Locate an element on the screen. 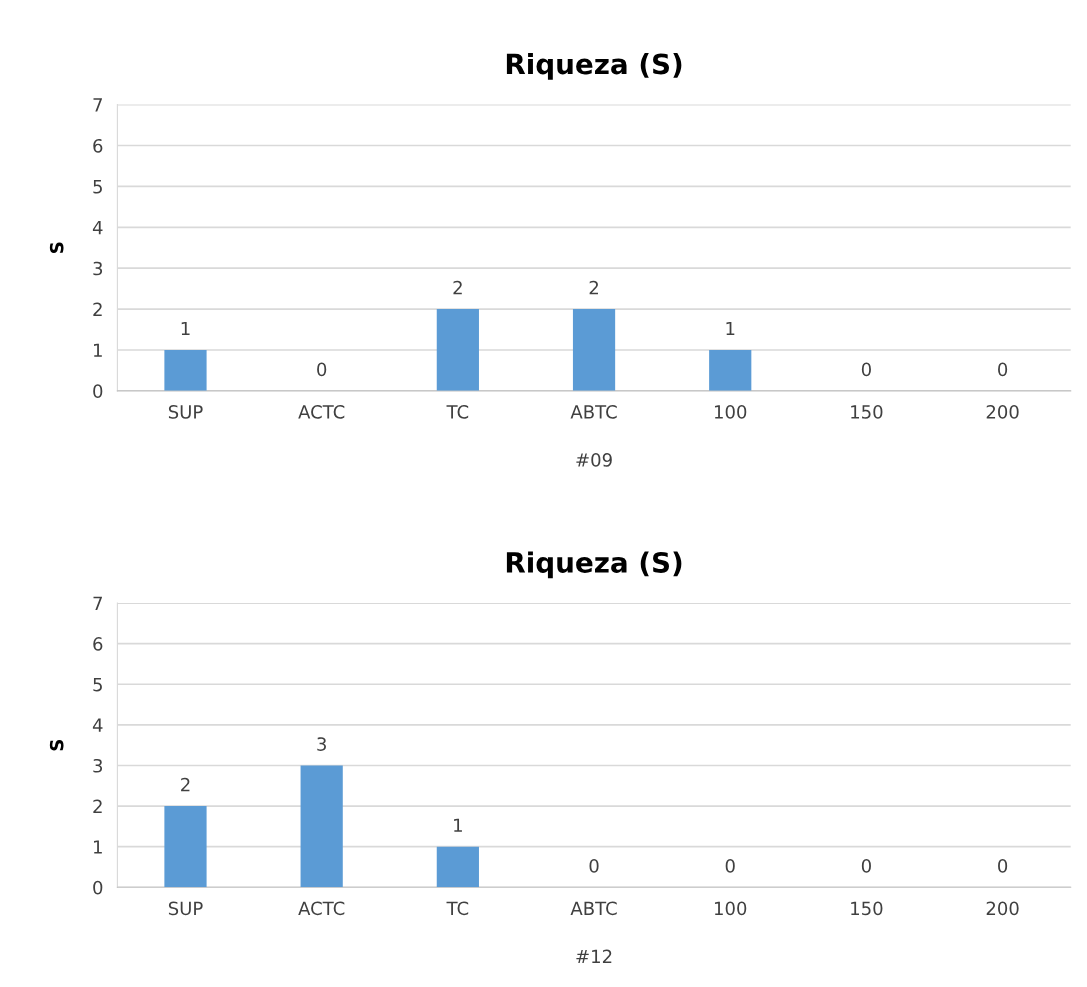 The height and width of the screenshot is (987, 1087). data-label: 3 is located at coordinates (321, 744).